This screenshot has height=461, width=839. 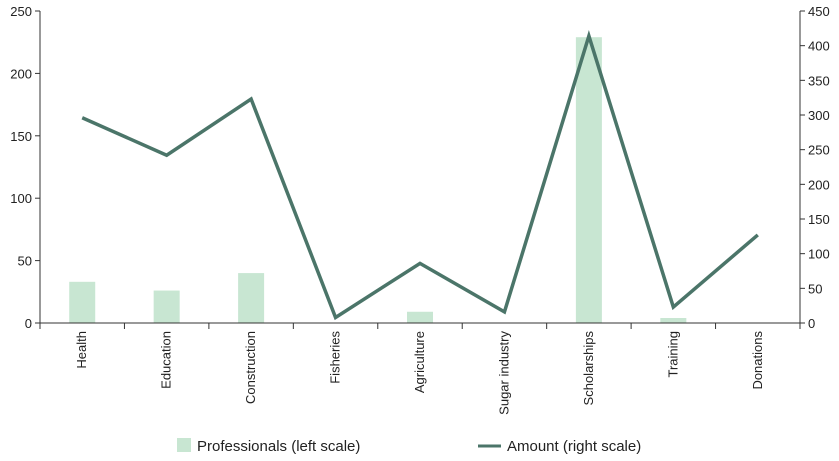 I want to click on left-tick-label: 150, so click(x=21, y=136).